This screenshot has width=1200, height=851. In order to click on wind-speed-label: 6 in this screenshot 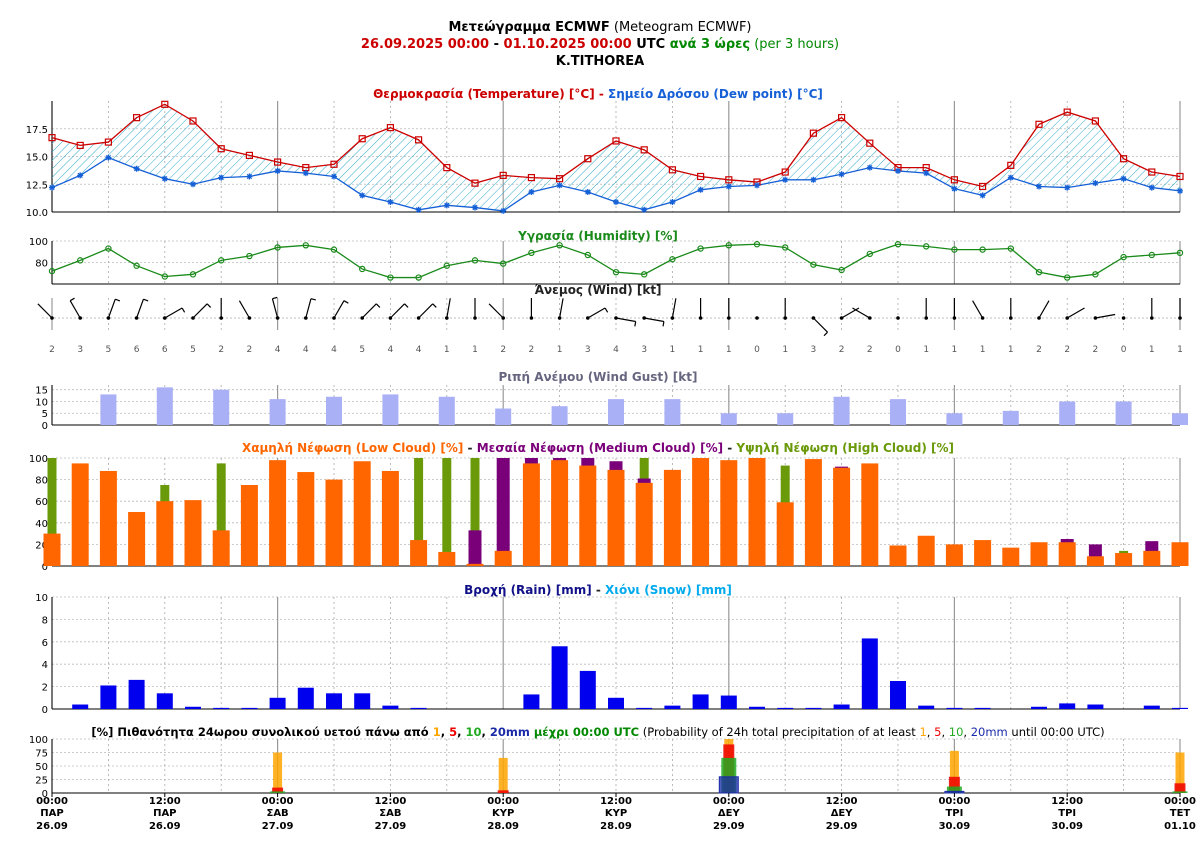, I will do `click(165, 350)`.